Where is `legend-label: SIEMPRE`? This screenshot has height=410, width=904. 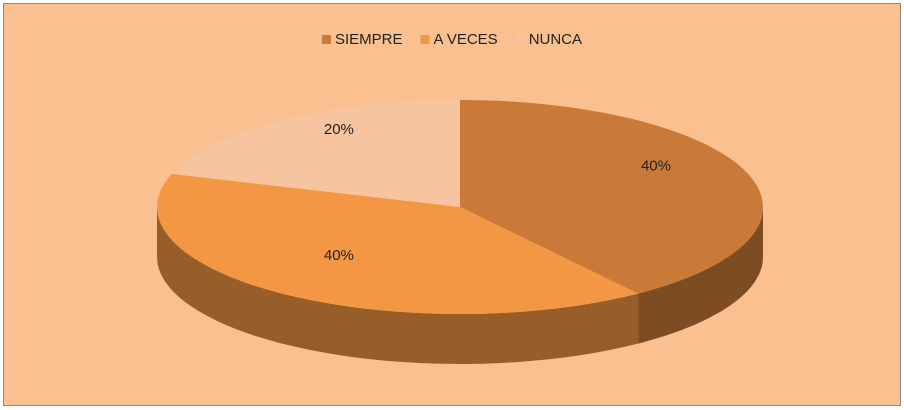
legend-label: SIEMPRE is located at coordinates (369, 39).